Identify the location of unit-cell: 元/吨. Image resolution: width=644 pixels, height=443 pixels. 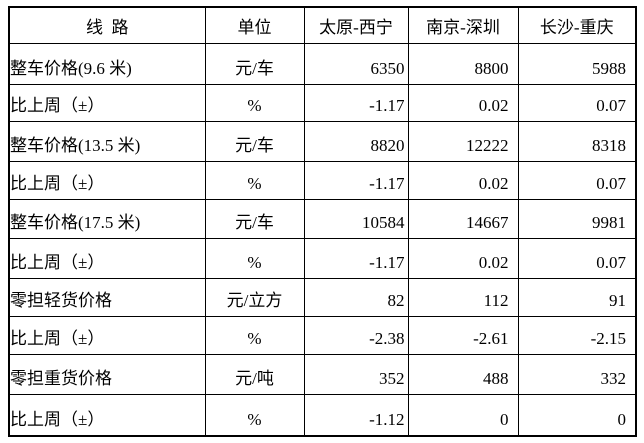
(254, 374).